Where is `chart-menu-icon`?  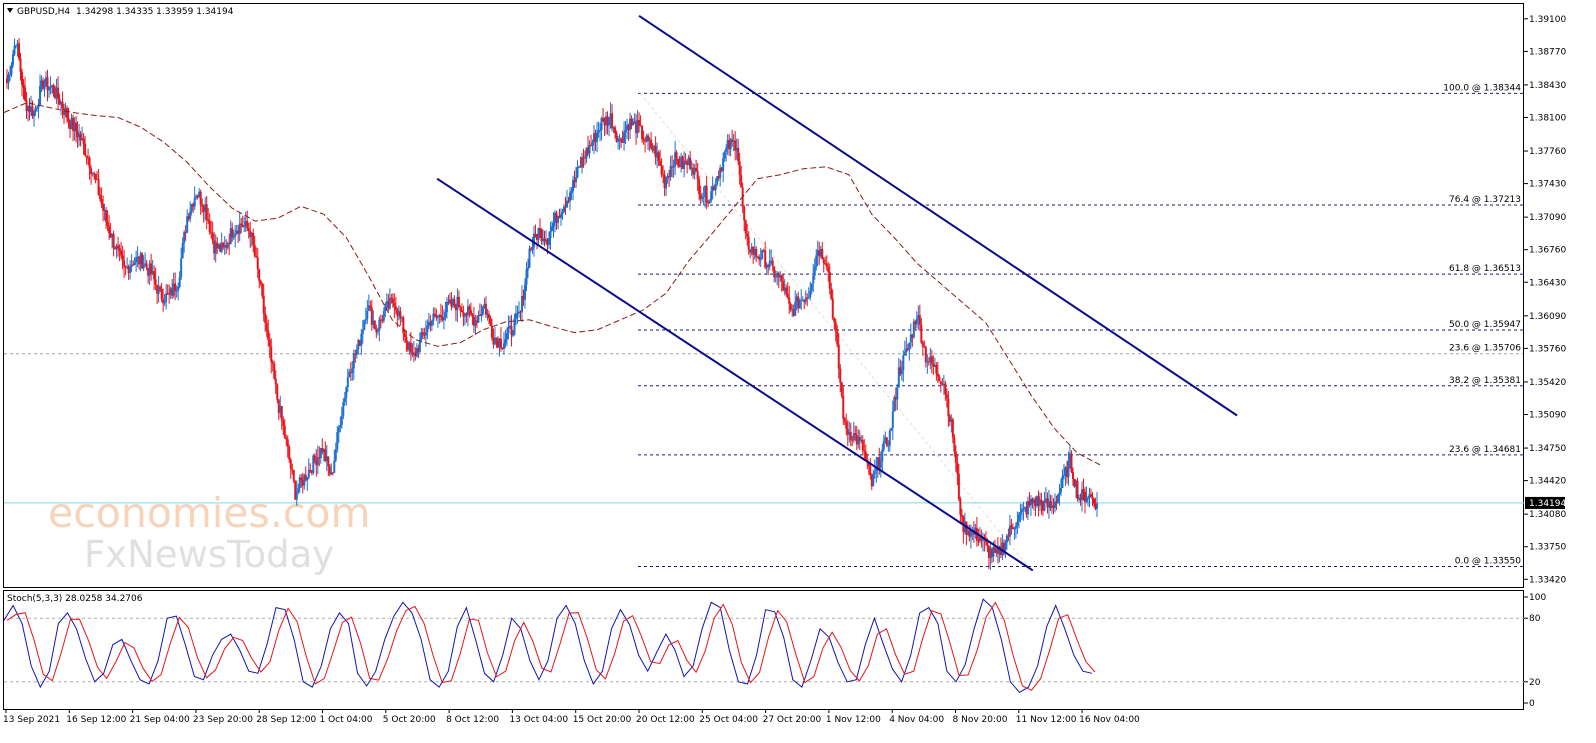
chart-menu-icon is located at coordinates (10, 10).